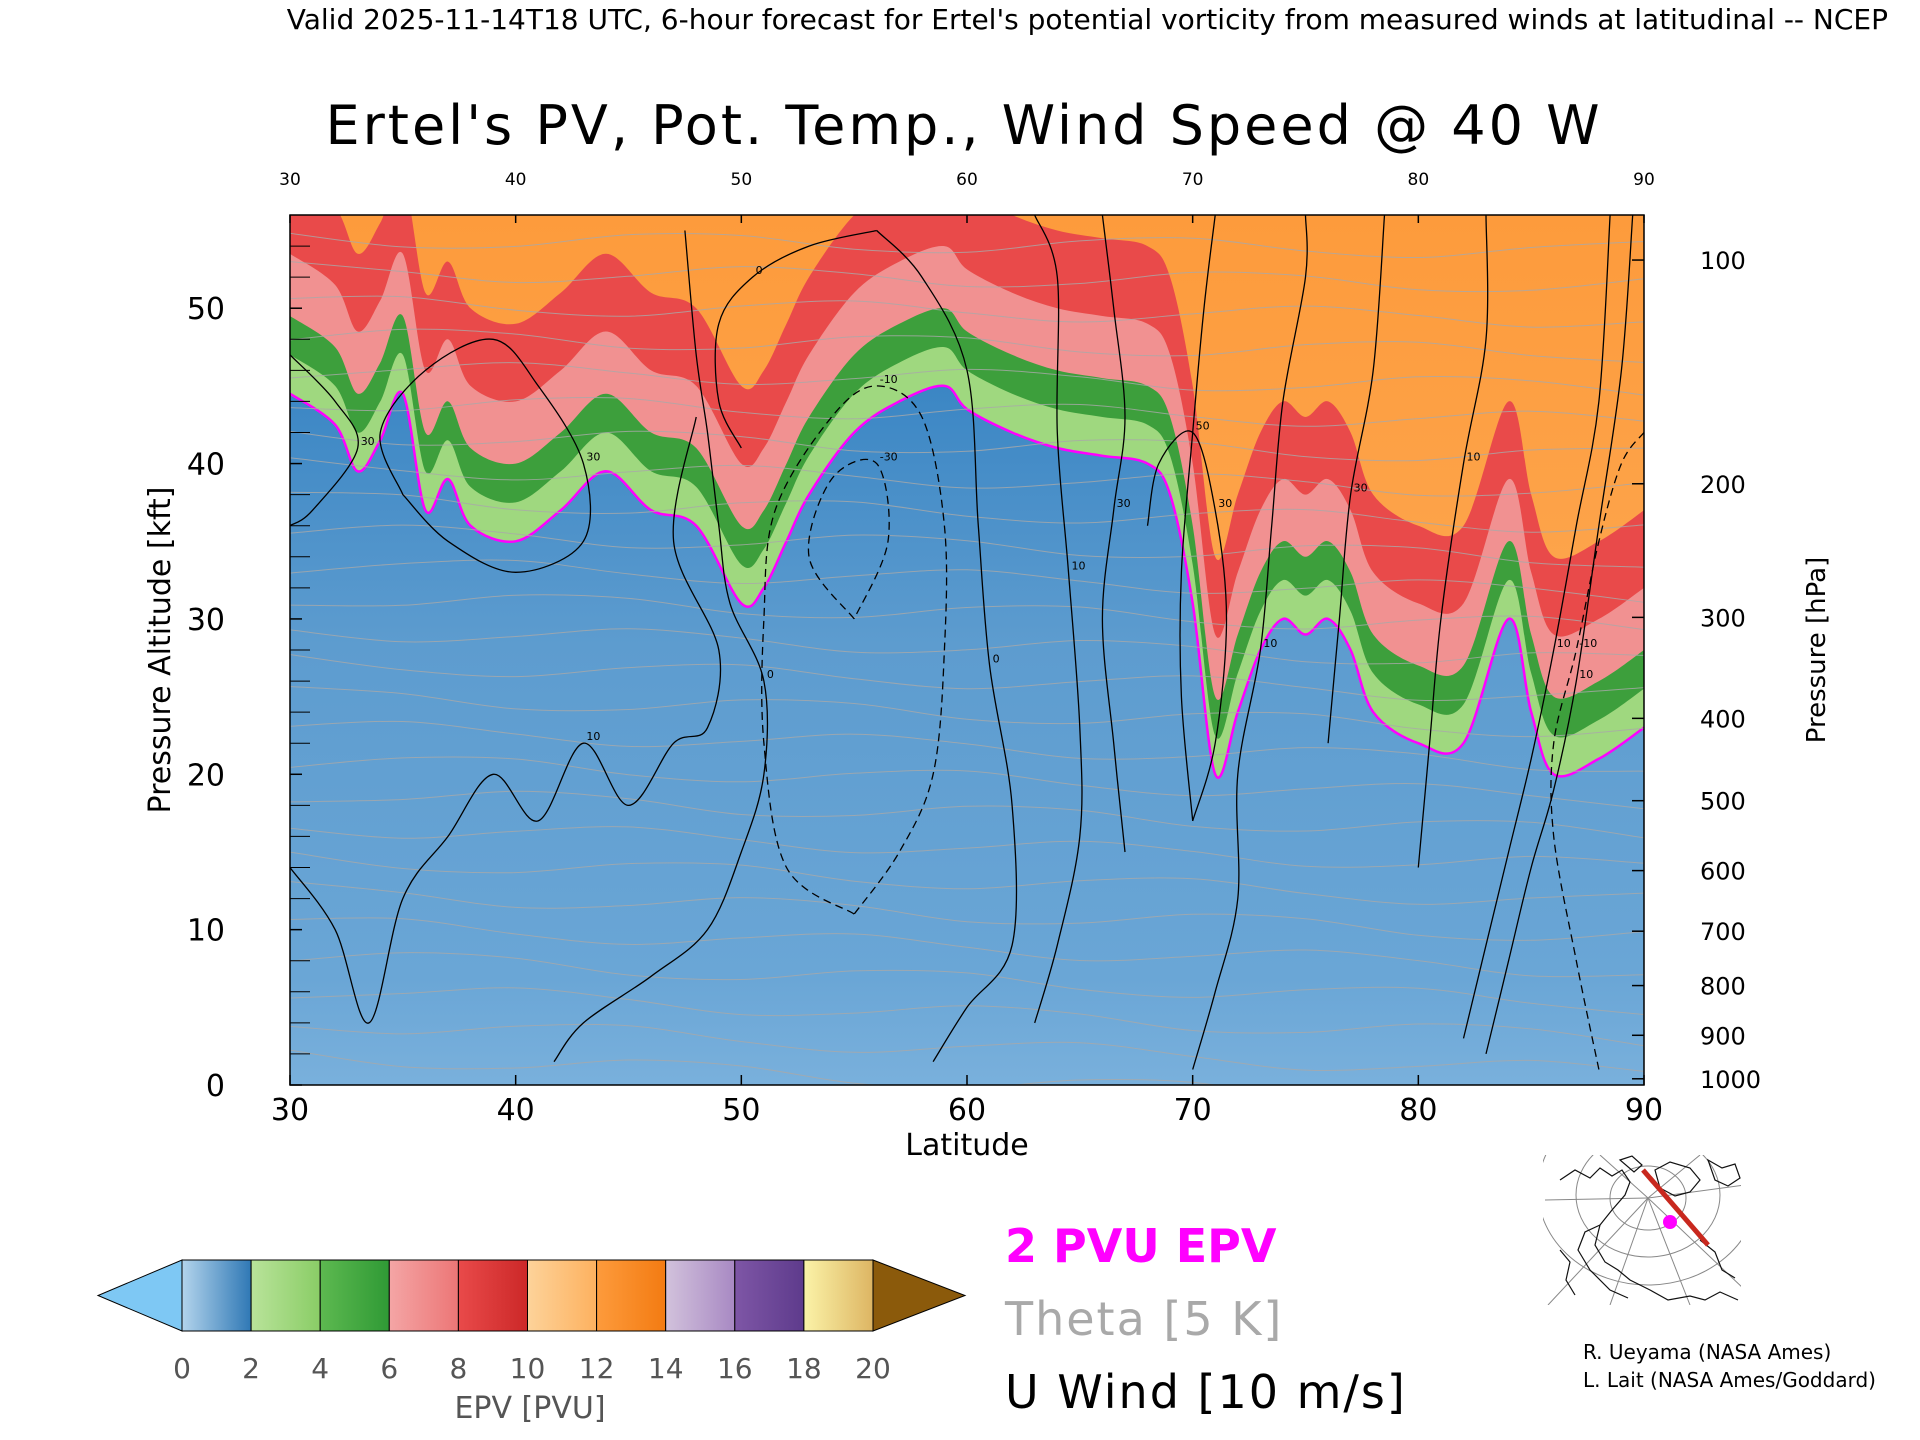 The image size is (1920, 1440). I want to click on x-tick-label: 60, so click(967, 1110).